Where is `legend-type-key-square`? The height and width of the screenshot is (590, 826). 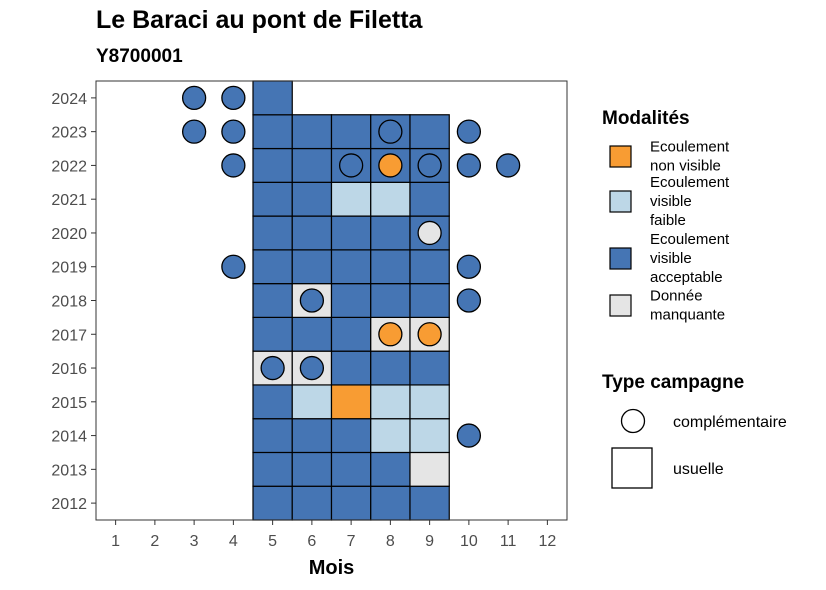 legend-type-key-square is located at coordinates (632, 468).